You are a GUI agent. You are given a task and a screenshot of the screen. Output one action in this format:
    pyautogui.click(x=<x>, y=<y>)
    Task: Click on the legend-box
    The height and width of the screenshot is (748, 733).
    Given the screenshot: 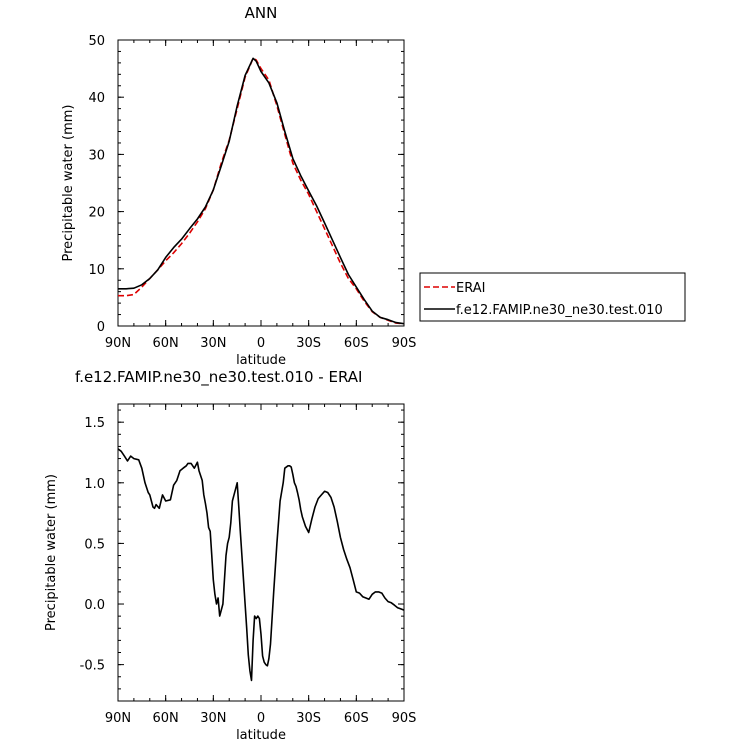 What is the action you would take?
    pyautogui.click(x=552, y=297)
    